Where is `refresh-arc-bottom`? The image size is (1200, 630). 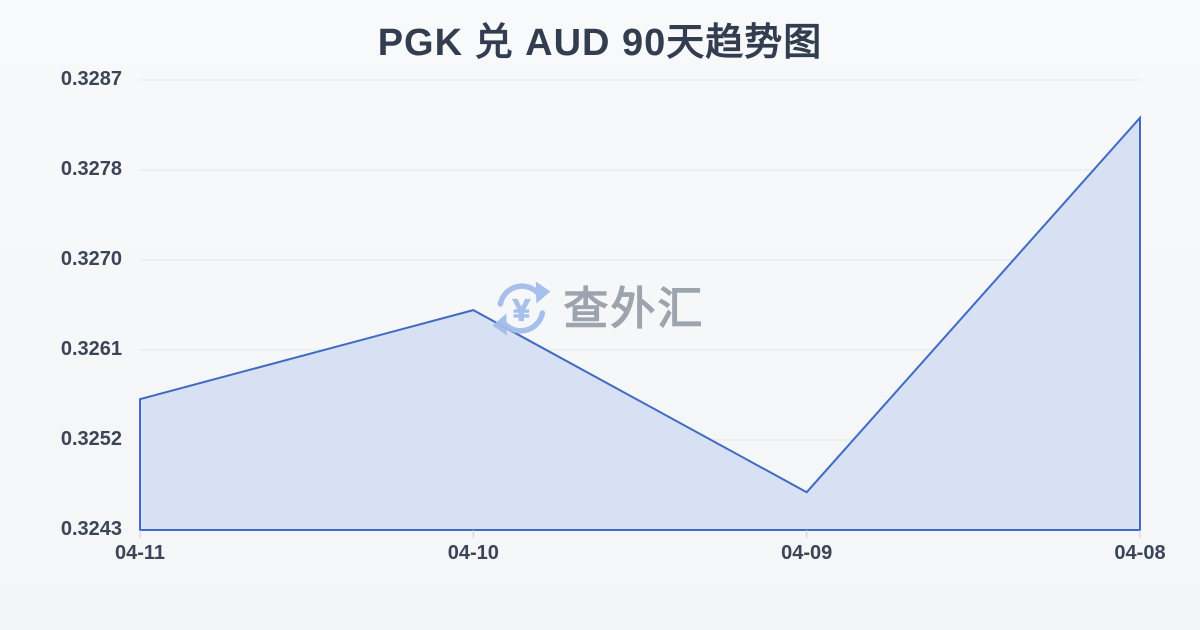
refresh-arc-bottom is located at coordinates (523, 322).